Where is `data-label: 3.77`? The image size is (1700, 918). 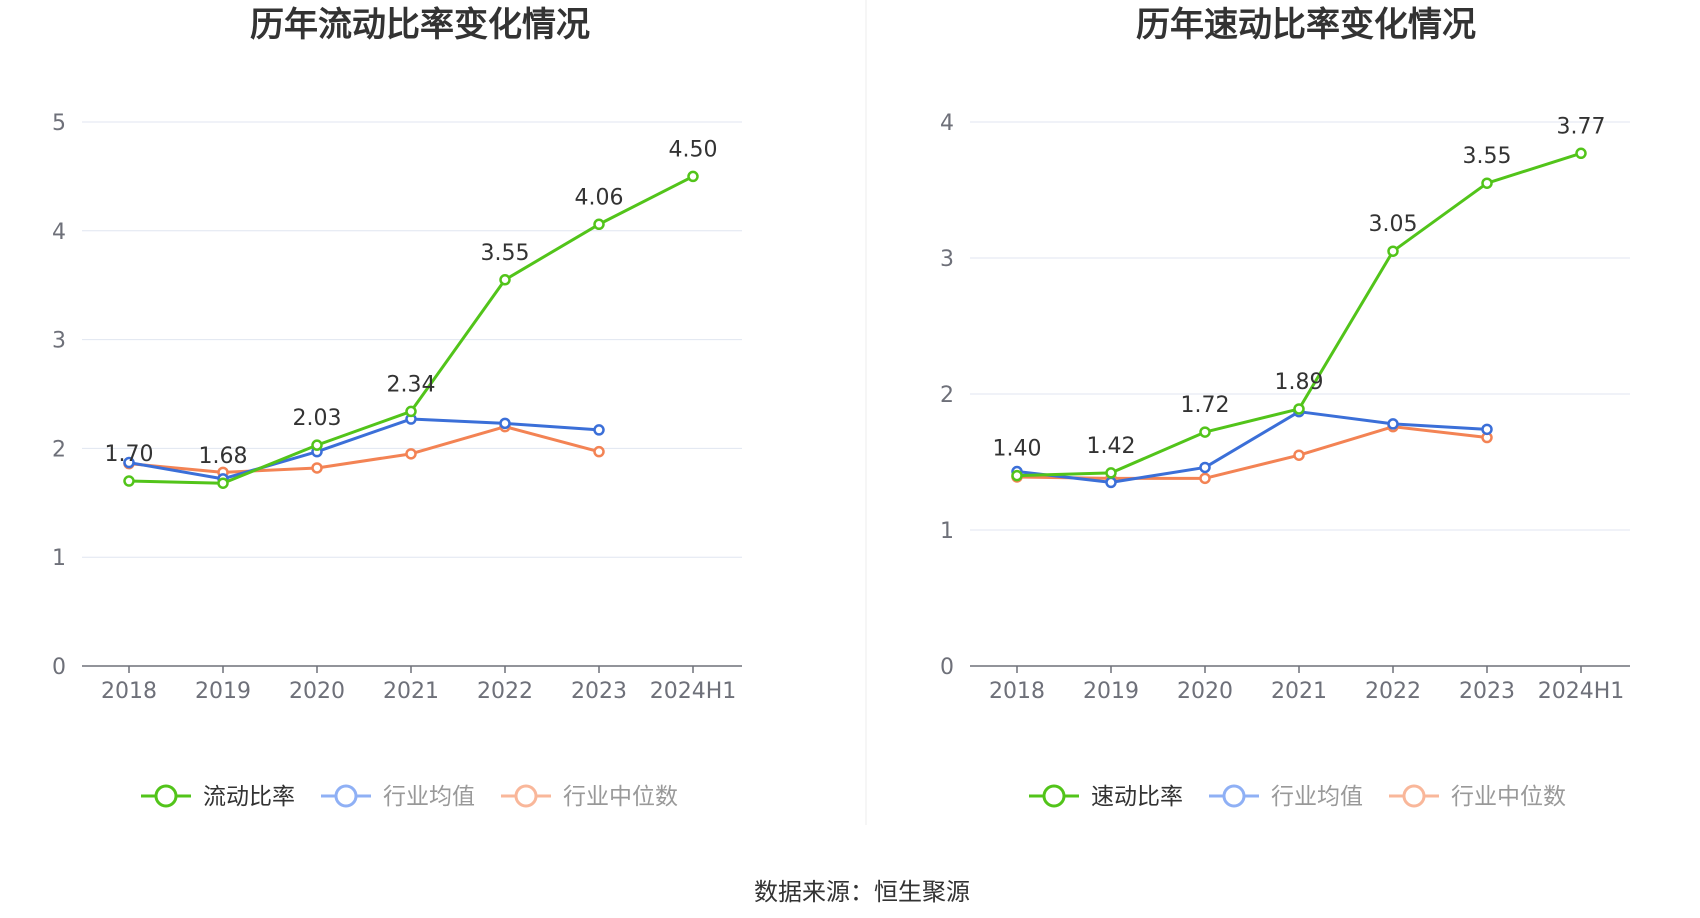
data-label: 3.77 is located at coordinates (1581, 126).